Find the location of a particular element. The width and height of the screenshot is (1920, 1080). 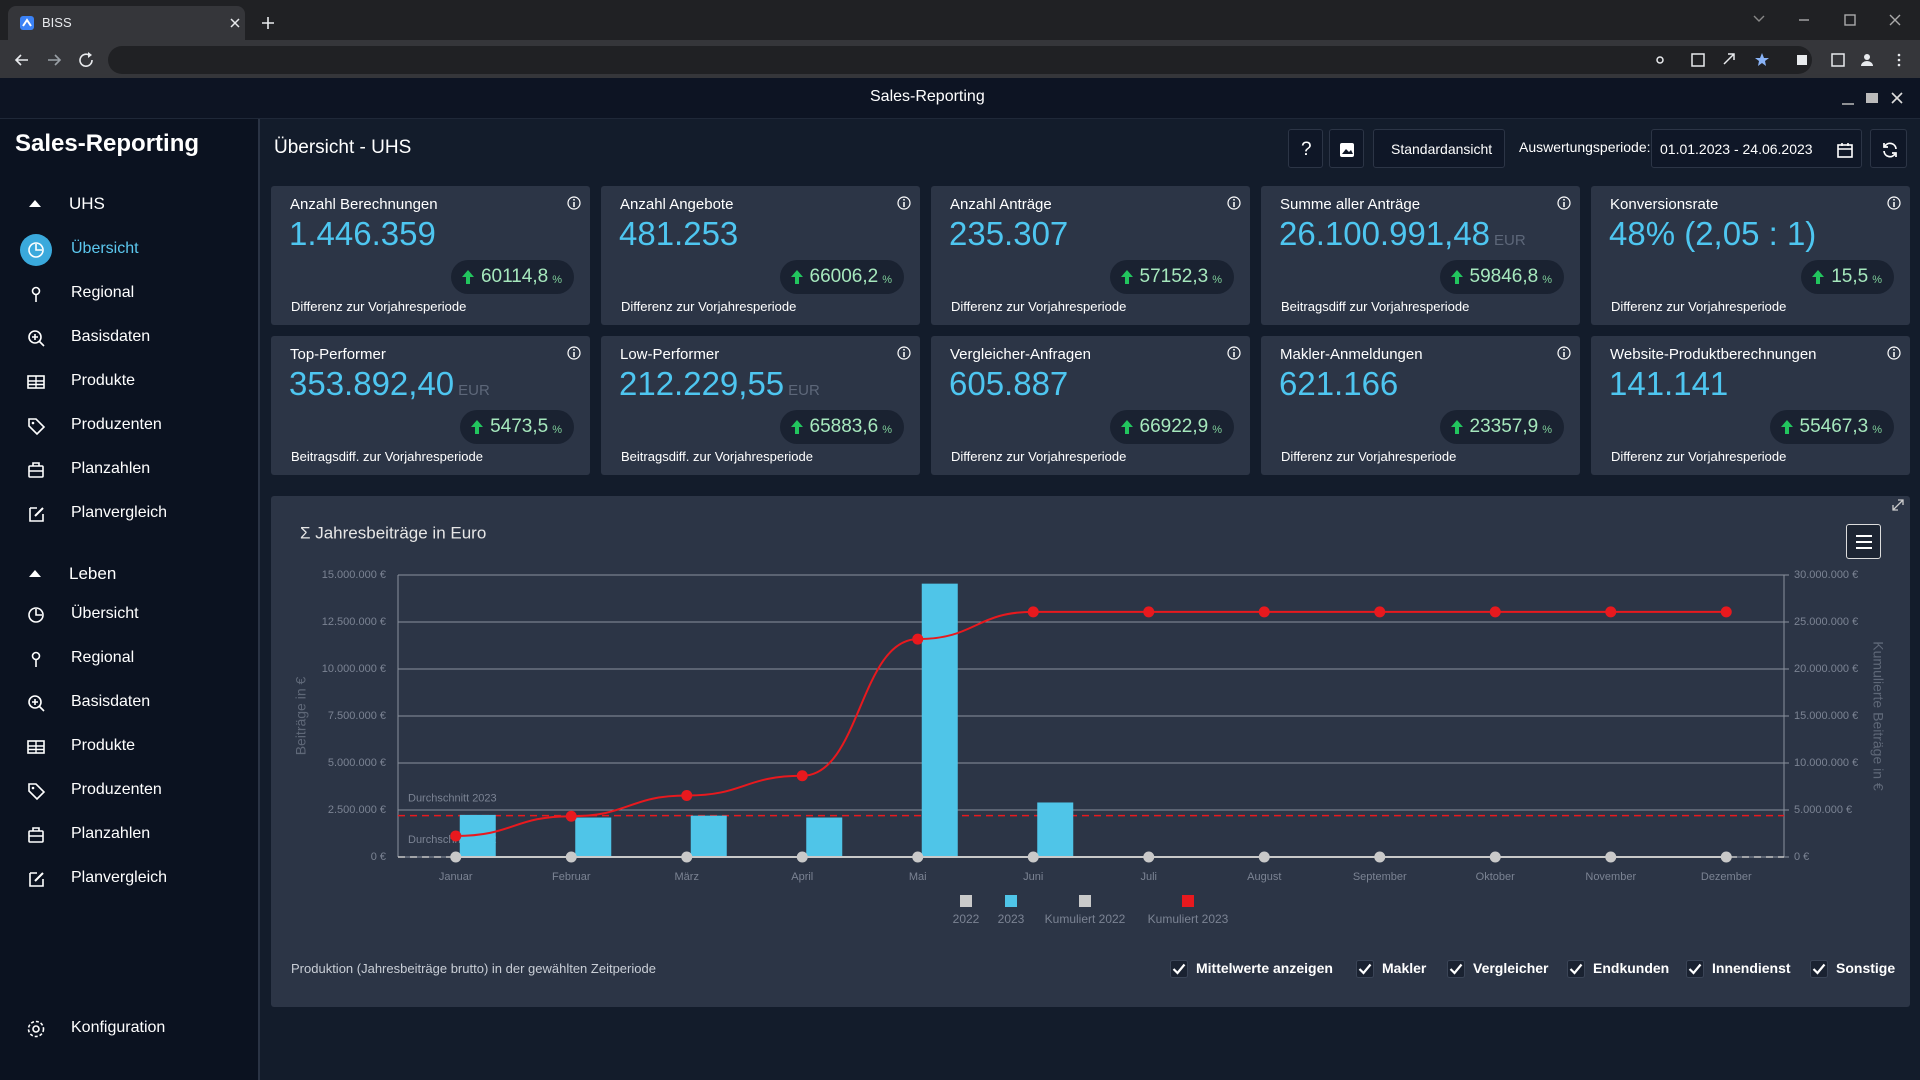

change-badge: 15,5% is located at coordinates (1847, 277).